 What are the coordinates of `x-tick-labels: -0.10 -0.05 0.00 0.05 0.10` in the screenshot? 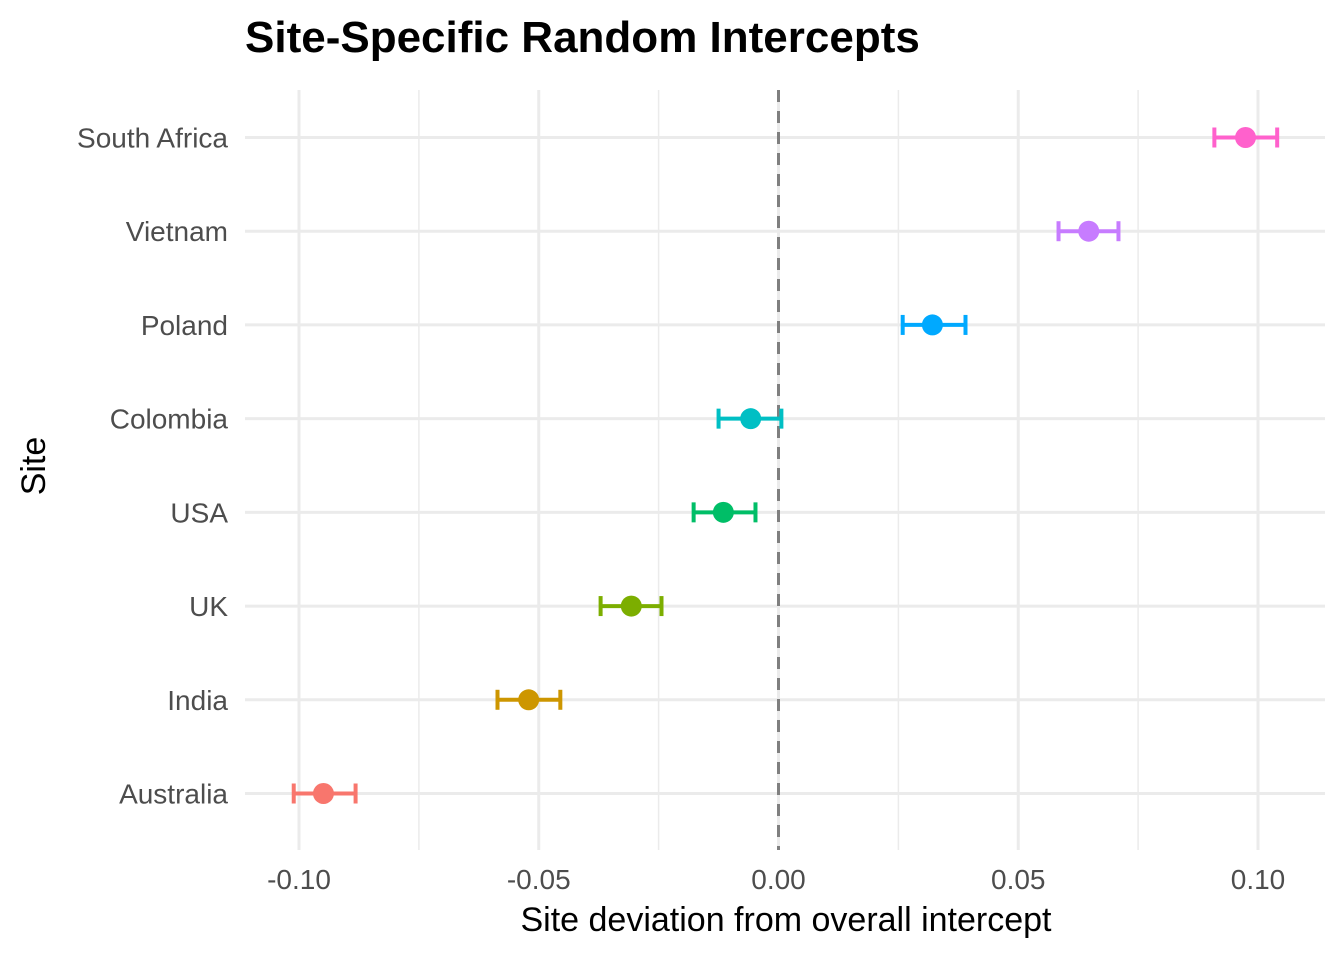 It's located at (776, 879).